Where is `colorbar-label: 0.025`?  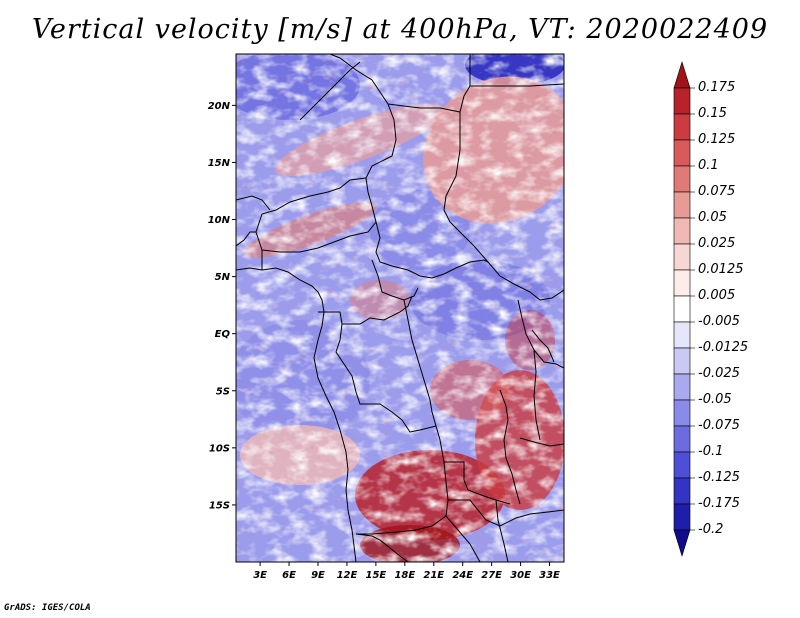
colorbar-label: 0.025 is located at coordinates (717, 243).